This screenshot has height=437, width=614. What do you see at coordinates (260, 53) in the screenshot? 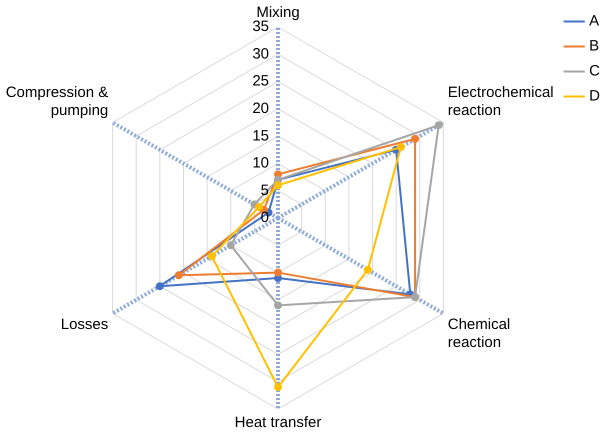
I see `y-tick-label: 30` at bounding box center [260, 53].